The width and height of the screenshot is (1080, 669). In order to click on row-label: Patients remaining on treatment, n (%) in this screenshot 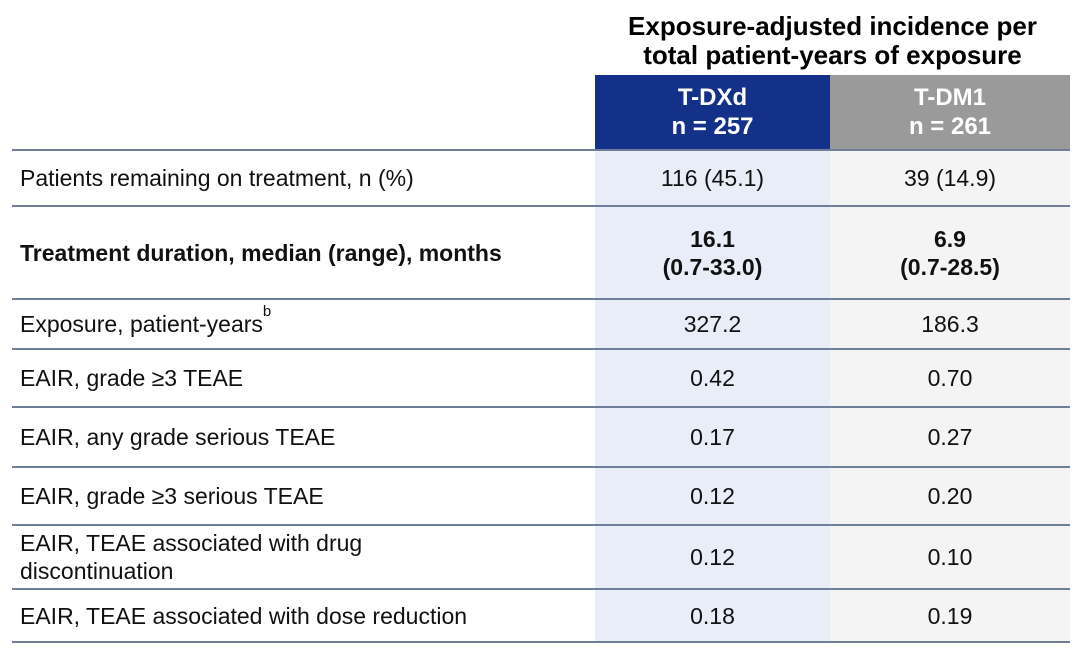, I will do `click(303, 178)`.